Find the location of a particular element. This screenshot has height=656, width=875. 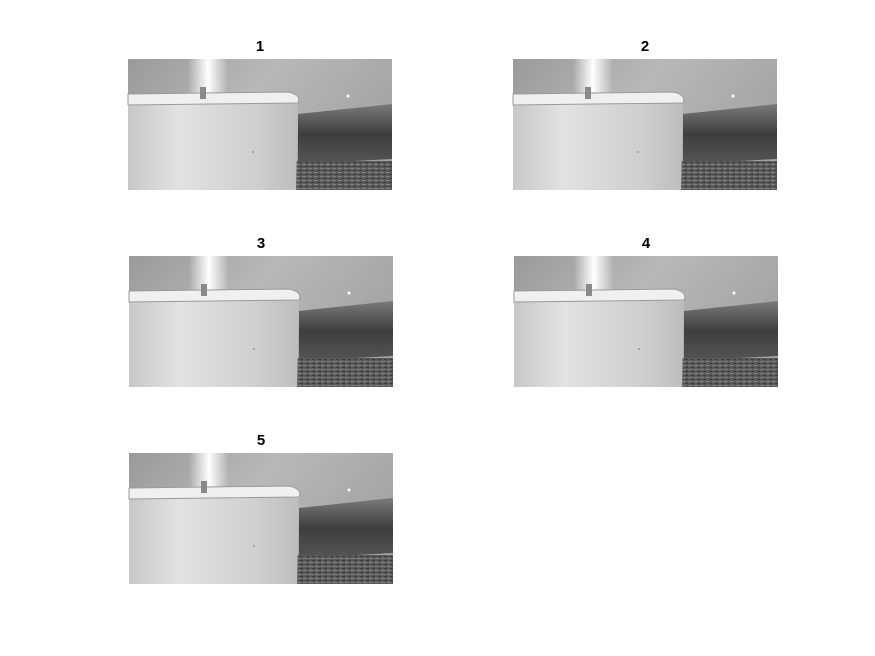

panel-title: 1 is located at coordinates (260, 46).